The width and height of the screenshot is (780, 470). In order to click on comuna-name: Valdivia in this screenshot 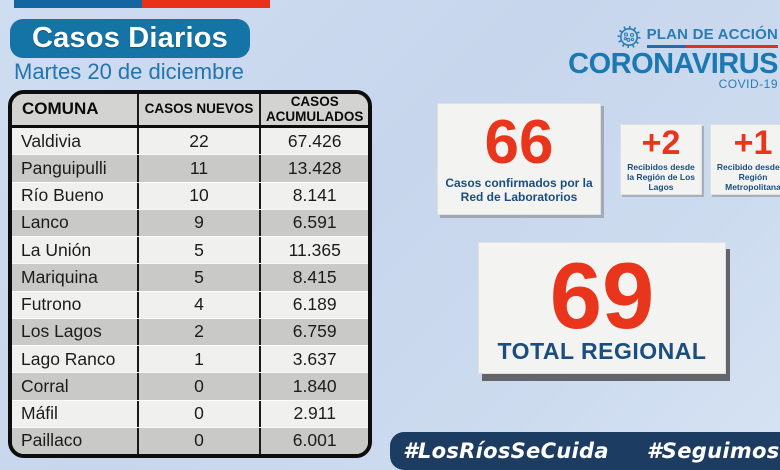, I will do `click(51, 140)`.